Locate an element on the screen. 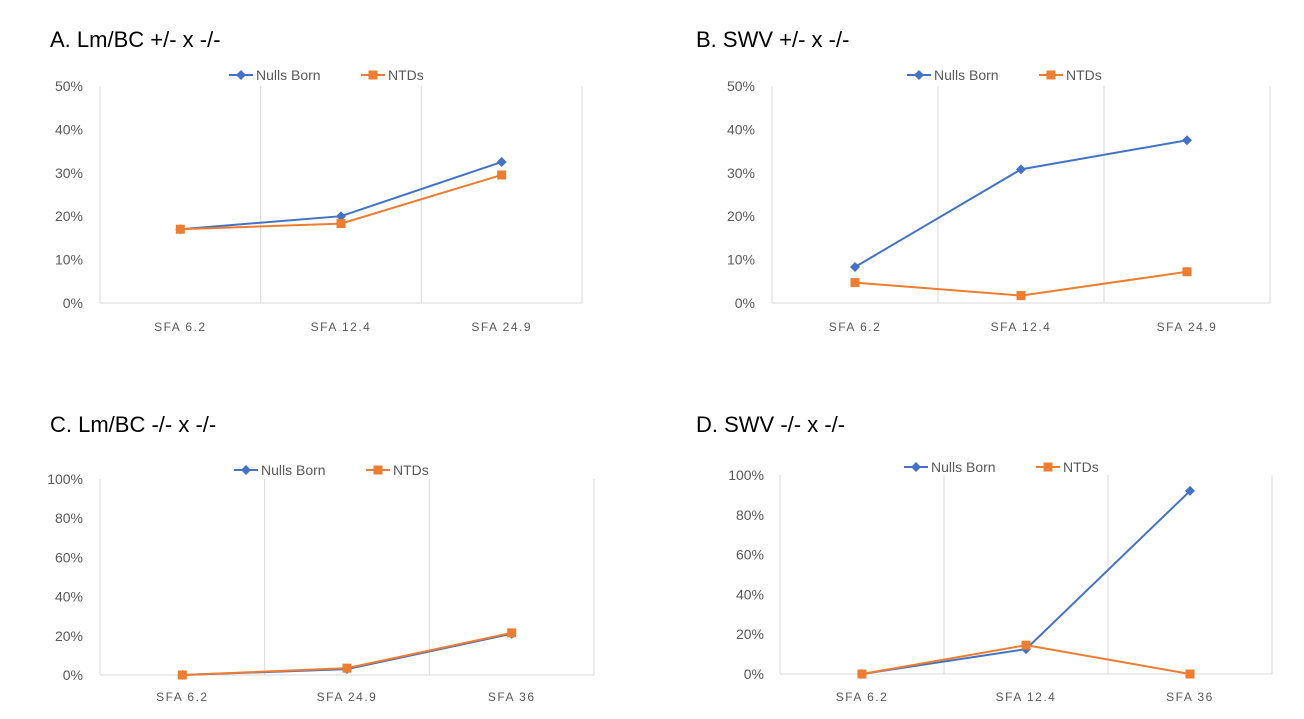 This screenshot has width=1304, height=719. chart-title: C. Lm/BC -/- x -/- is located at coordinates (133, 424).